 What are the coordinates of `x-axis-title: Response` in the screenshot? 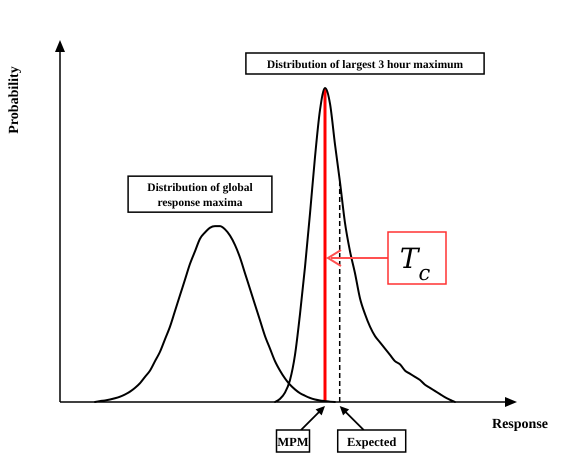 It's located at (520, 424).